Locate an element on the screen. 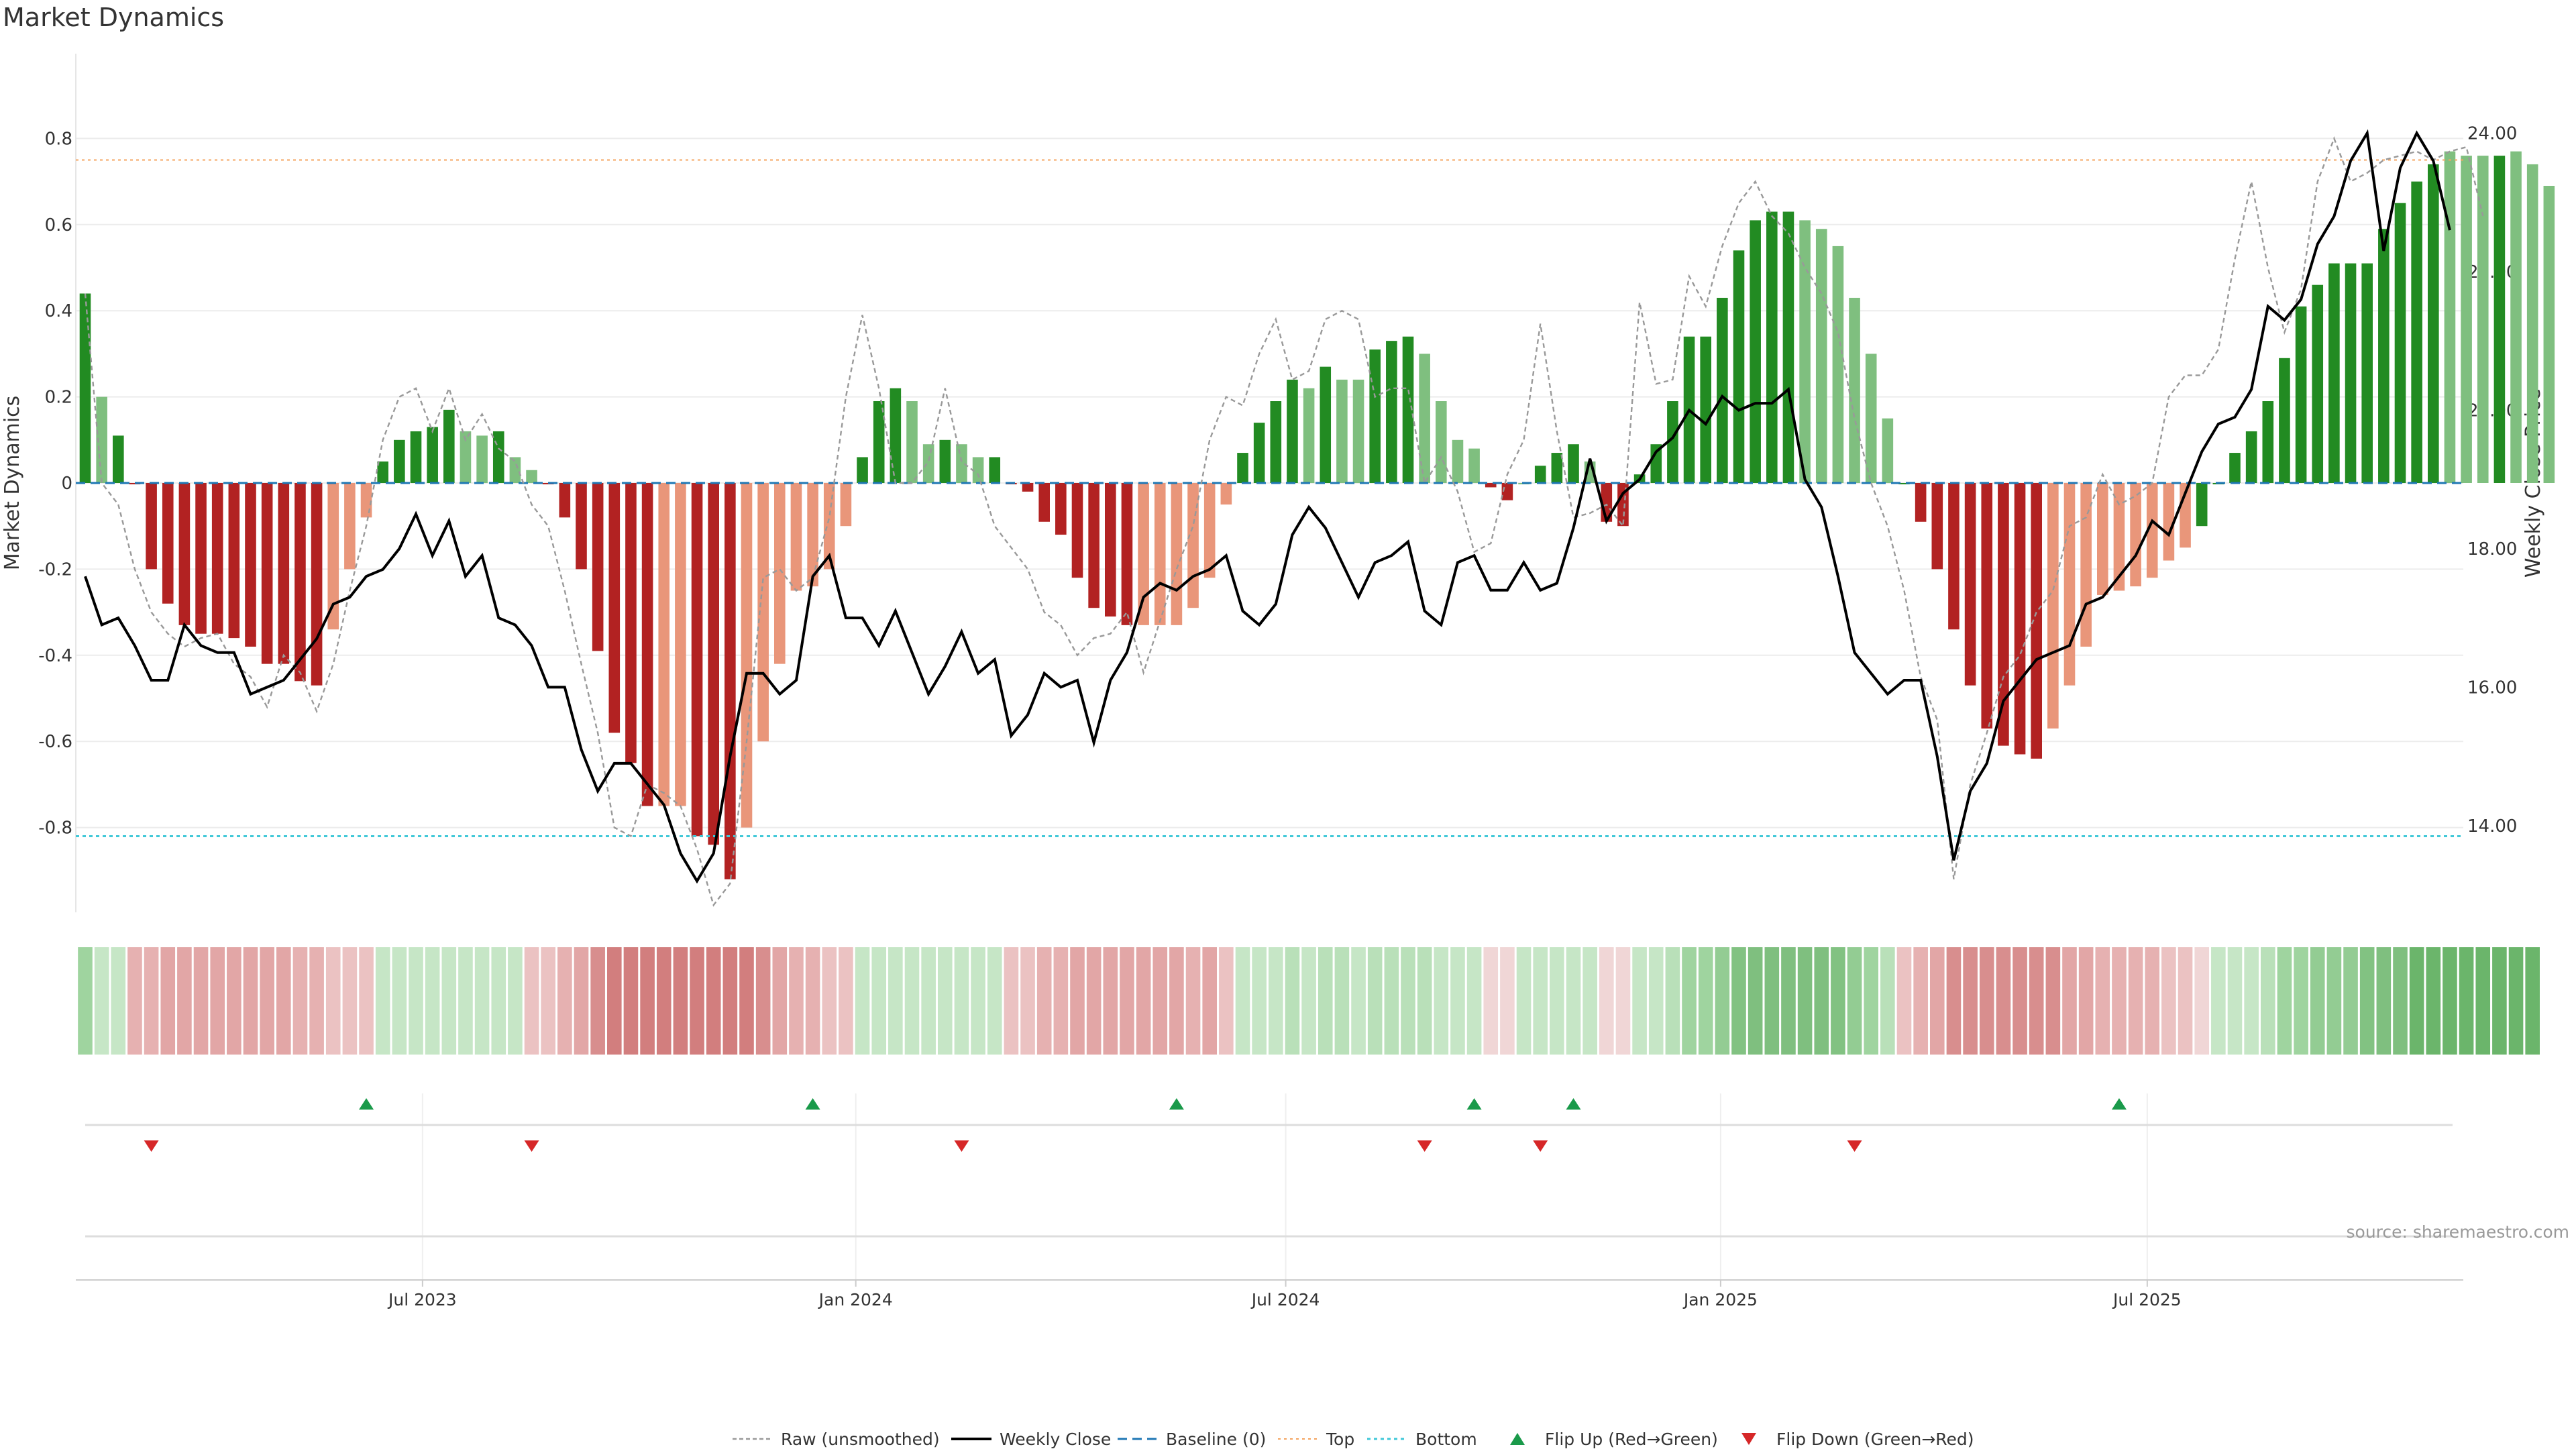  y-right-tick-label: 16.00 is located at coordinates (2492, 688).